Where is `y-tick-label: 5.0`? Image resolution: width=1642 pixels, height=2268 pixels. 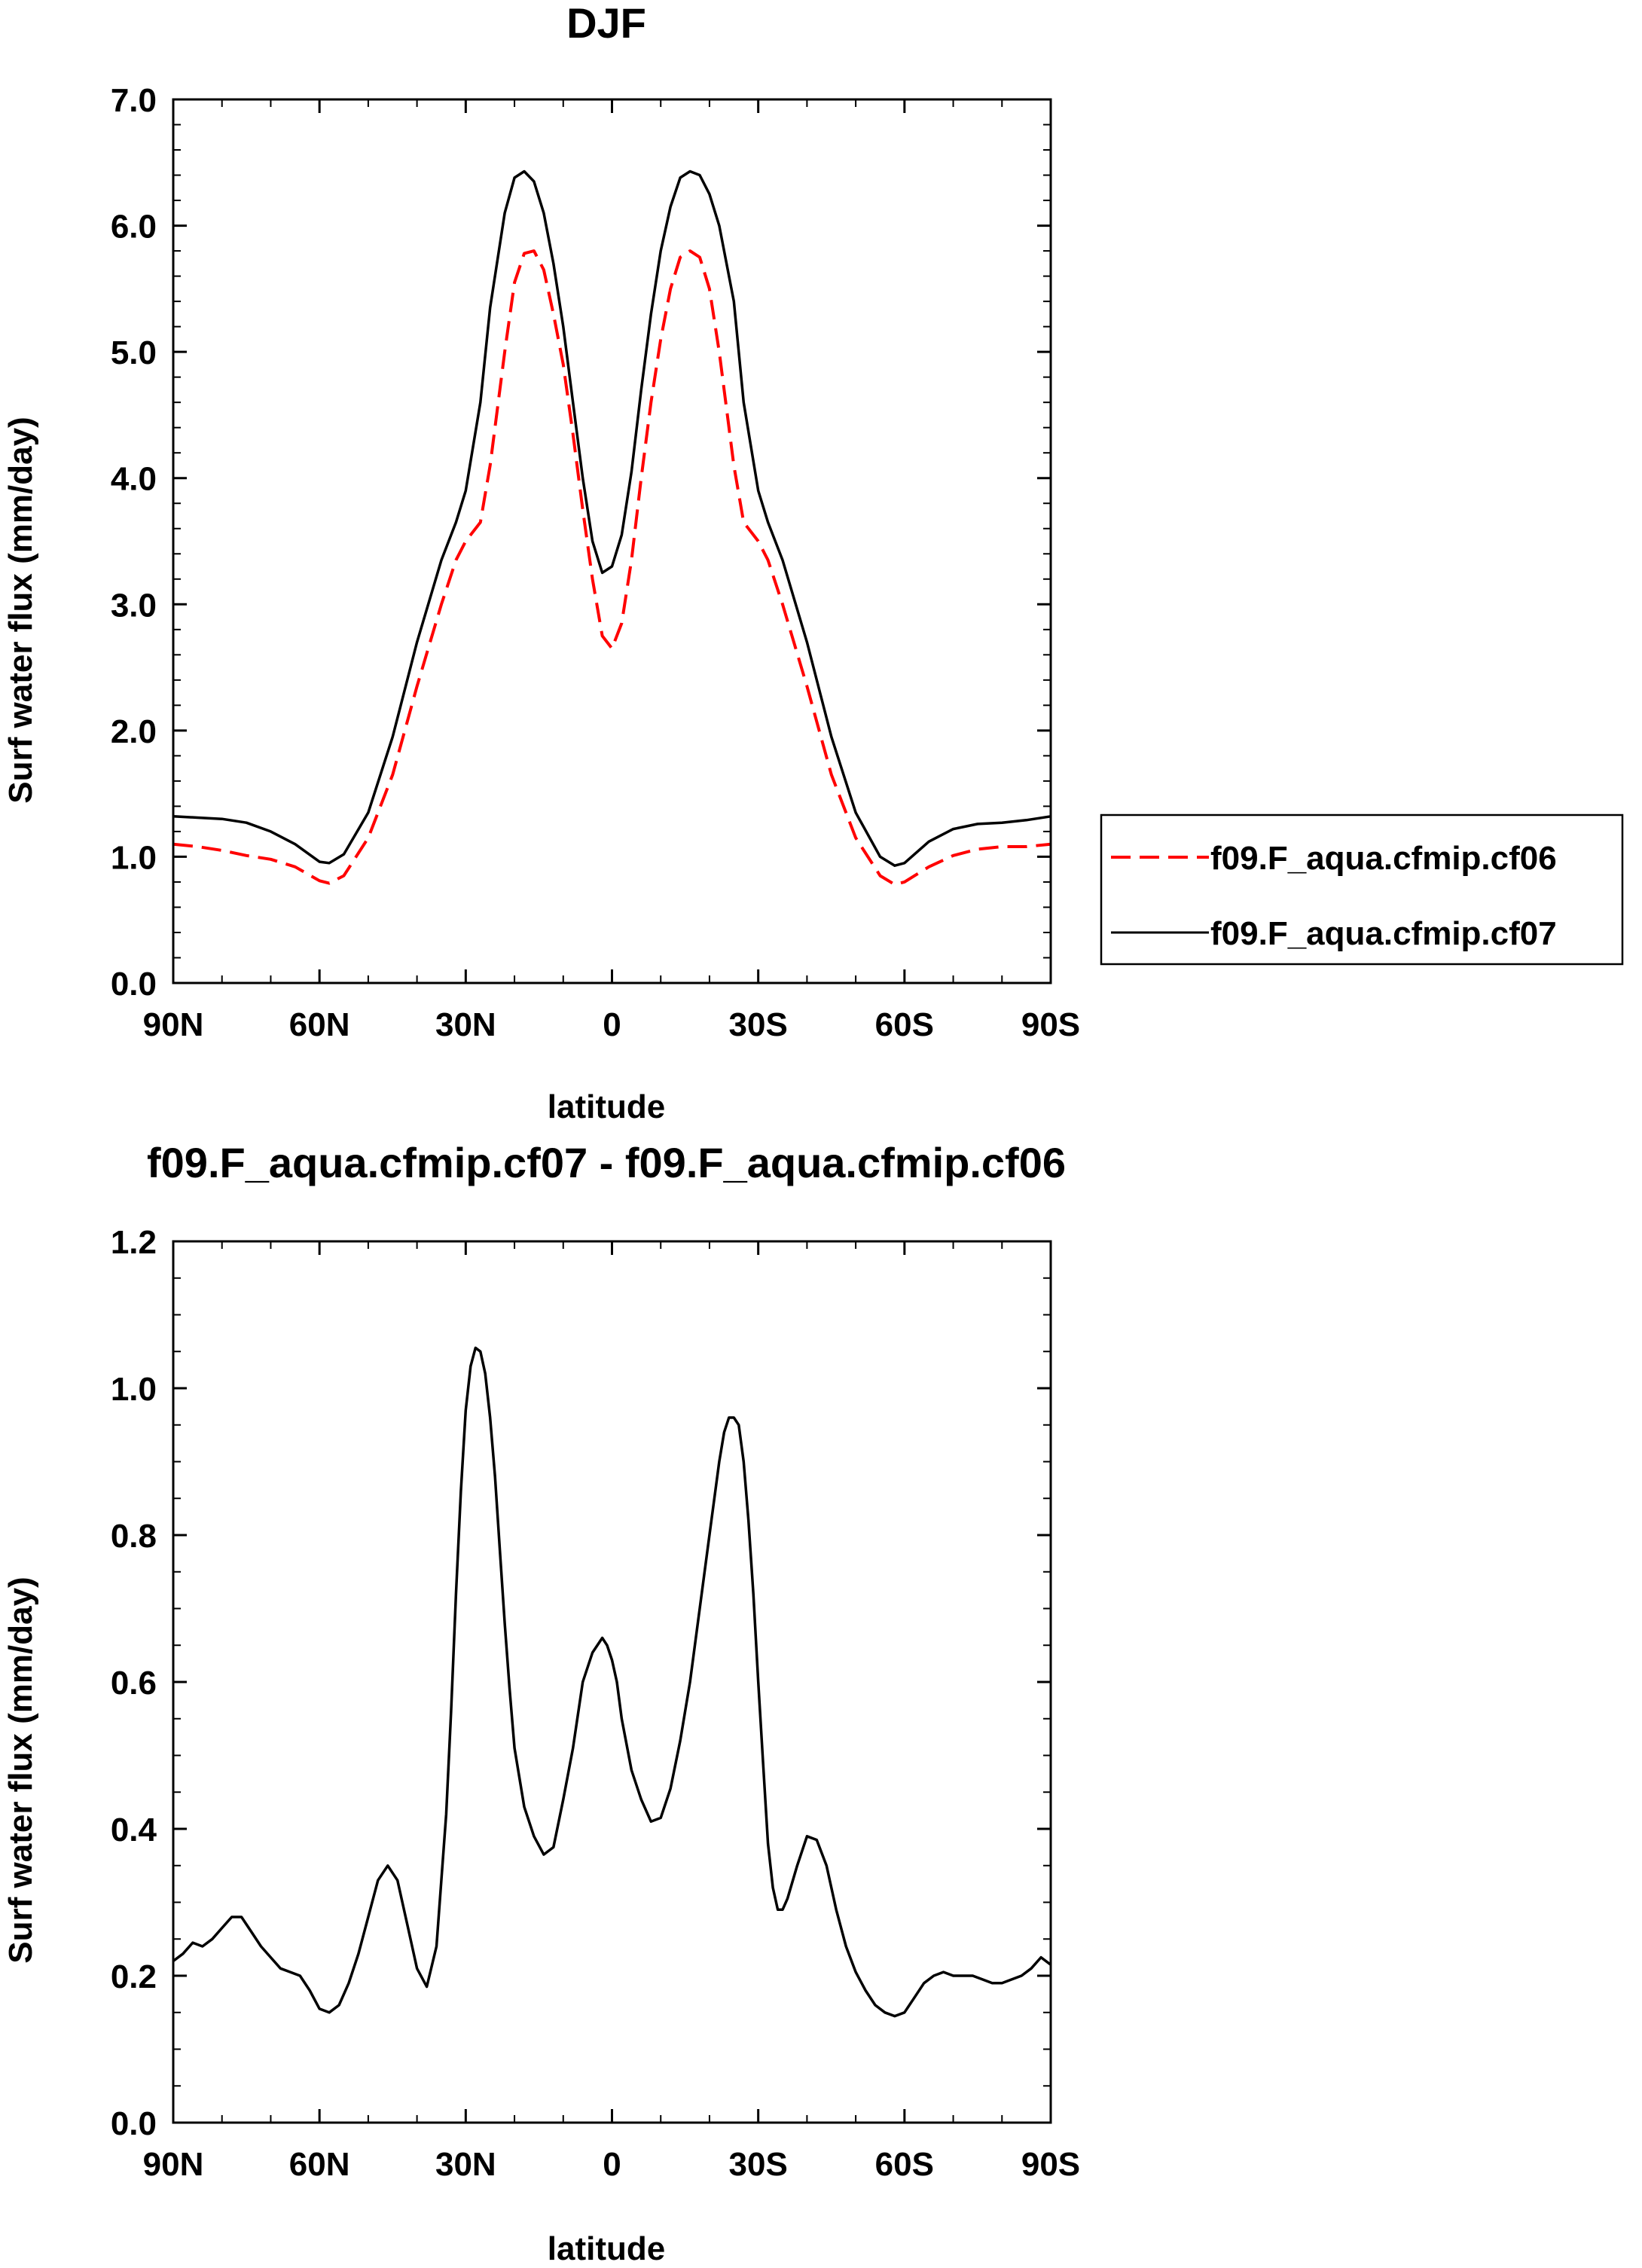
y-tick-label: 5.0 is located at coordinates (134, 353).